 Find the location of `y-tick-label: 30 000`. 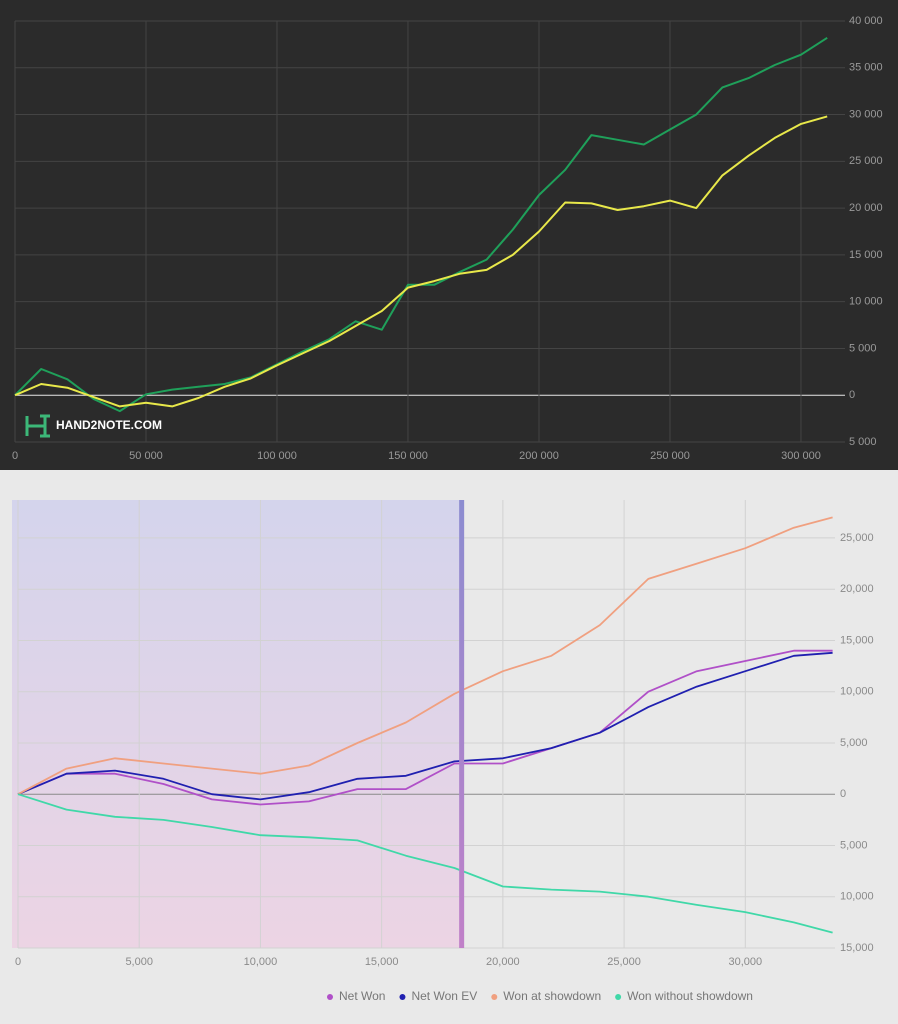

y-tick-label: 30 000 is located at coordinates (866, 114).